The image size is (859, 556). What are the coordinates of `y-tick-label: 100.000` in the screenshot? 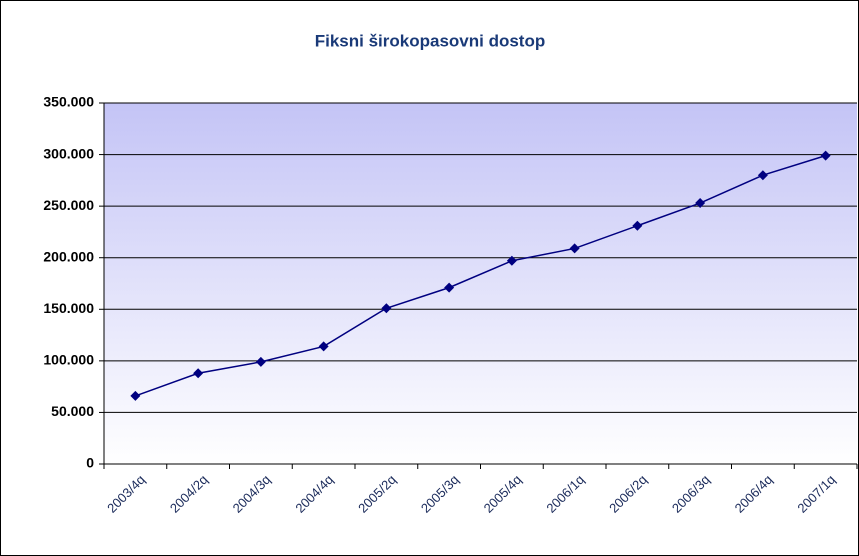 It's located at (68, 360).